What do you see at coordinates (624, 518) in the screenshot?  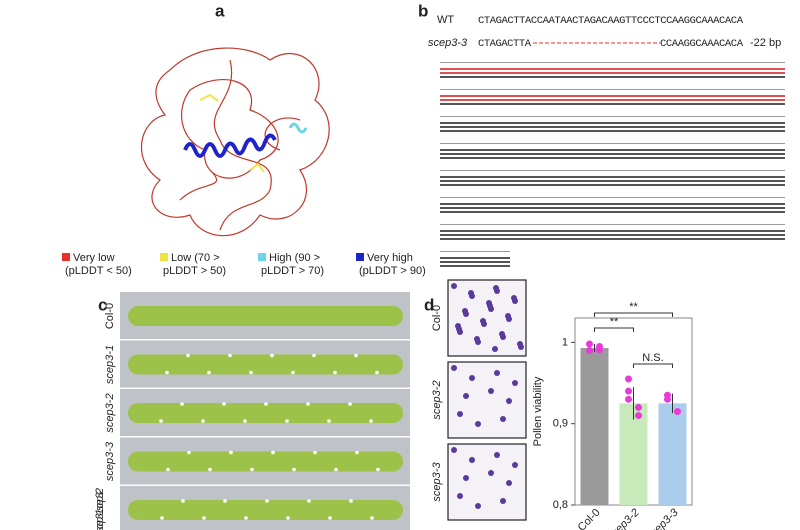 I see `x-tick-label: scep3-2` at bounding box center [624, 518].